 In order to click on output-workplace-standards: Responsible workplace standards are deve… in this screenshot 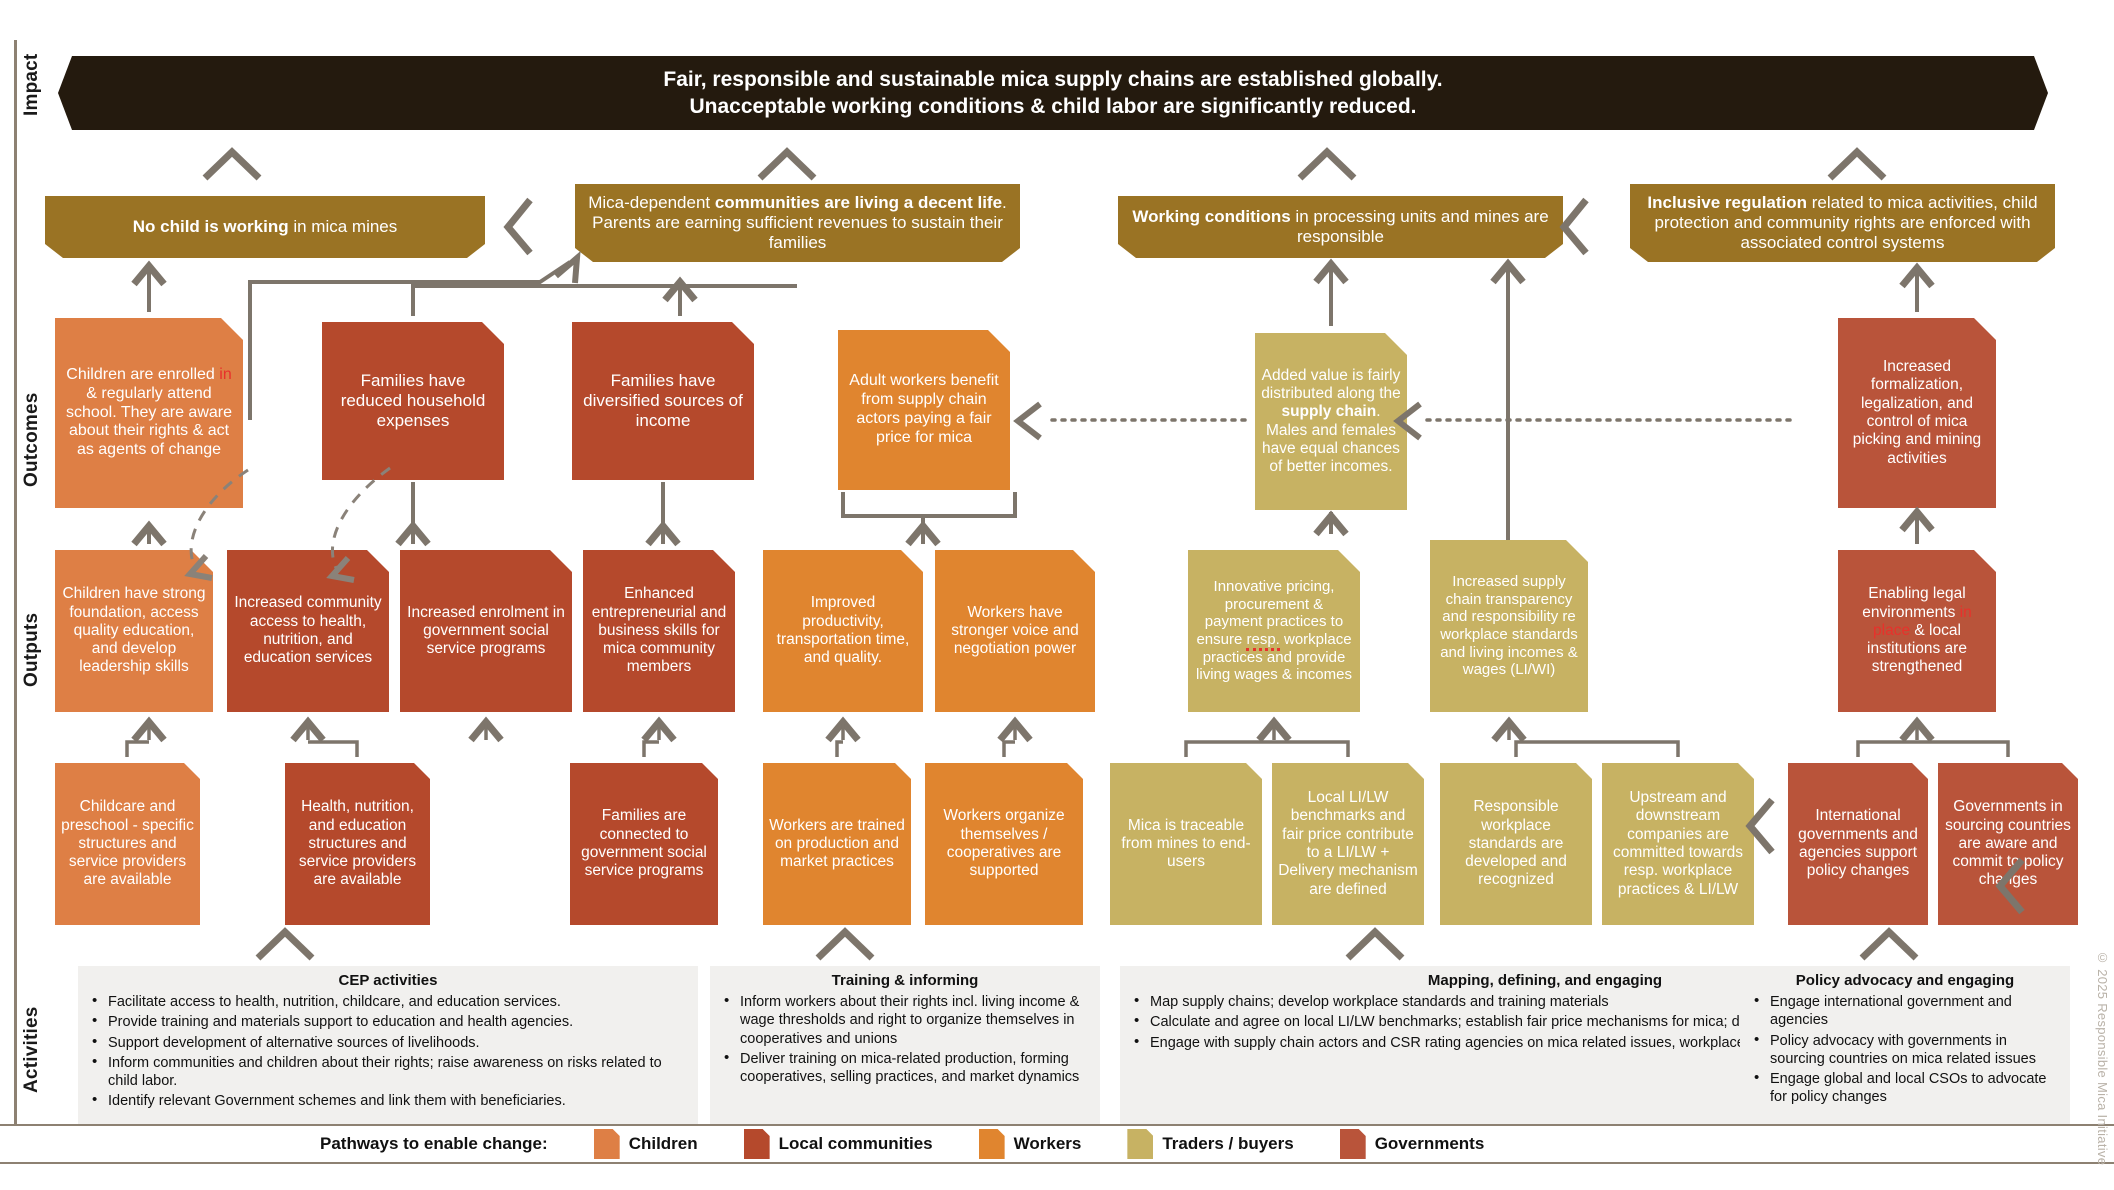, I will do `click(1516, 844)`.